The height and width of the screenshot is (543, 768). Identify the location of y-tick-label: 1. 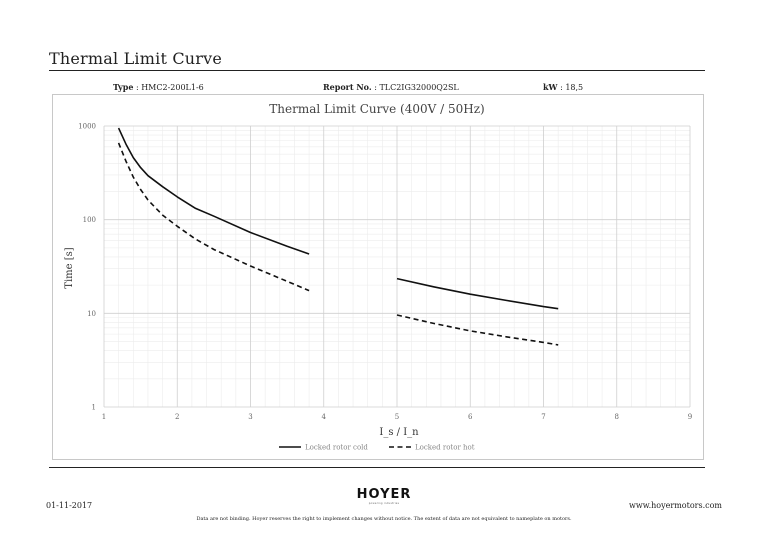
(94, 408).